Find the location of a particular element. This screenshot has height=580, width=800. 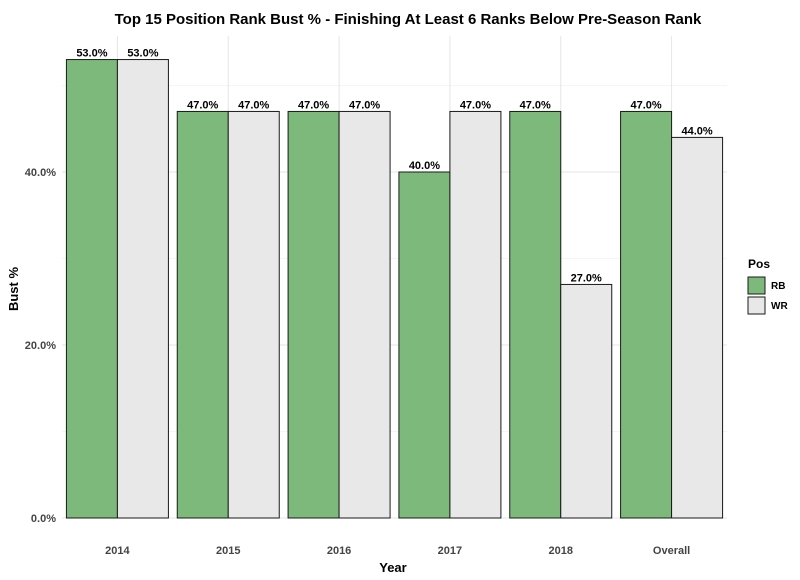

data-label: 27.0% is located at coordinates (586, 278).